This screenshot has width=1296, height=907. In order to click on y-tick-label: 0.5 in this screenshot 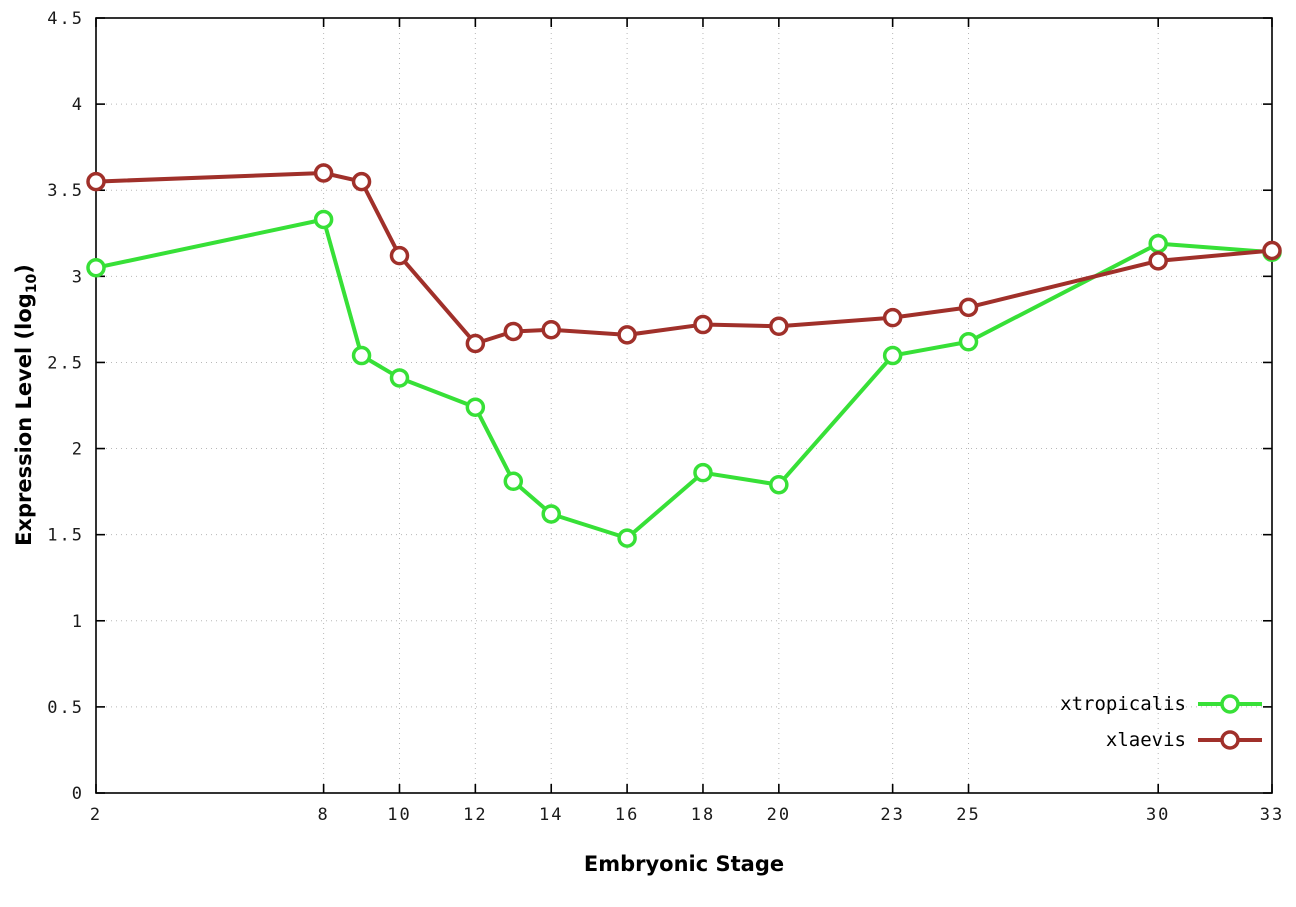, I will do `click(65, 708)`.